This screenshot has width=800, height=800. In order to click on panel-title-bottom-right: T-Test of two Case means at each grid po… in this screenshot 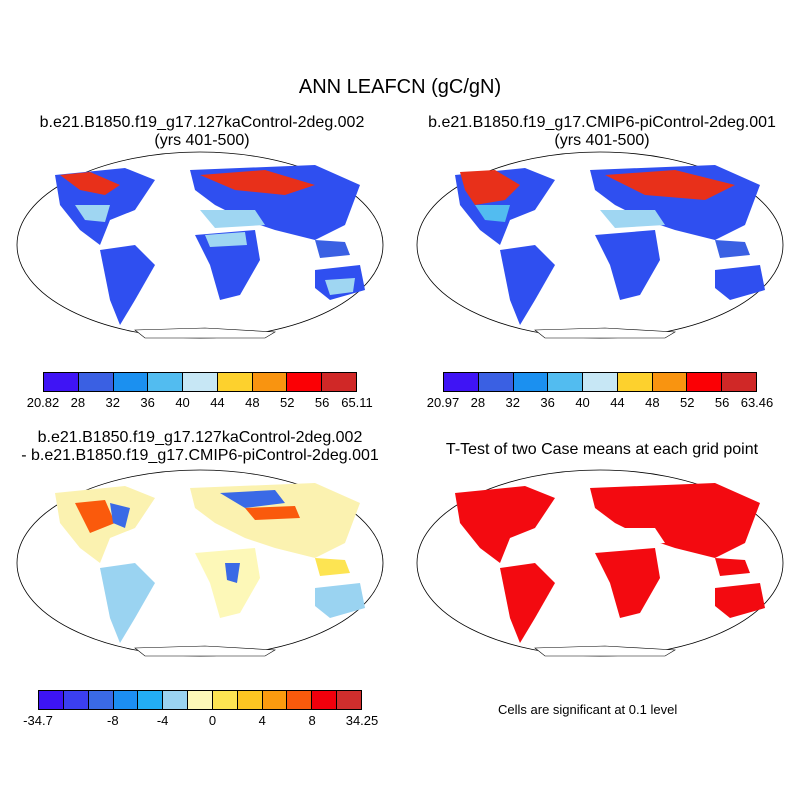, I will do `click(602, 449)`.